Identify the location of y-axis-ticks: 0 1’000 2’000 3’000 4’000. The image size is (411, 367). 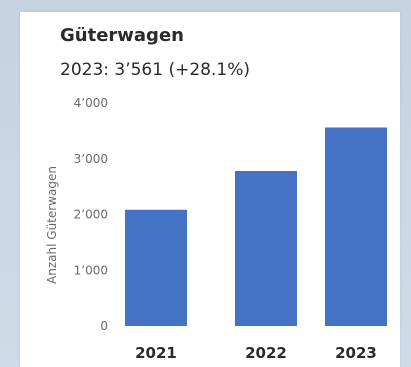
(91, 214).